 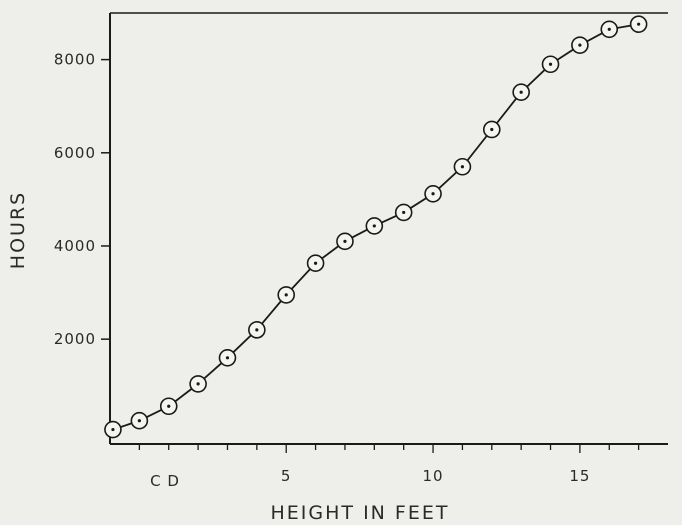 What do you see at coordinates (75, 153) in the screenshot?
I see `y-tick-label: 6000` at bounding box center [75, 153].